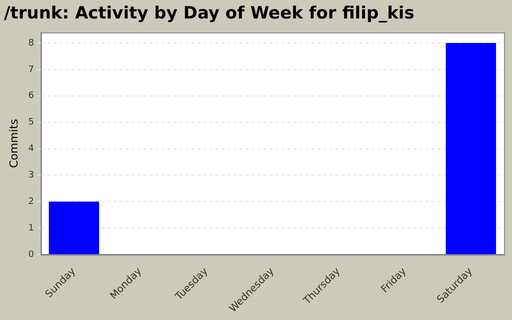 The width and height of the screenshot is (512, 320). What do you see at coordinates (31, 123) in the screenshot?
I see `y-tick-label: 5` at bounding box center [31, 123].